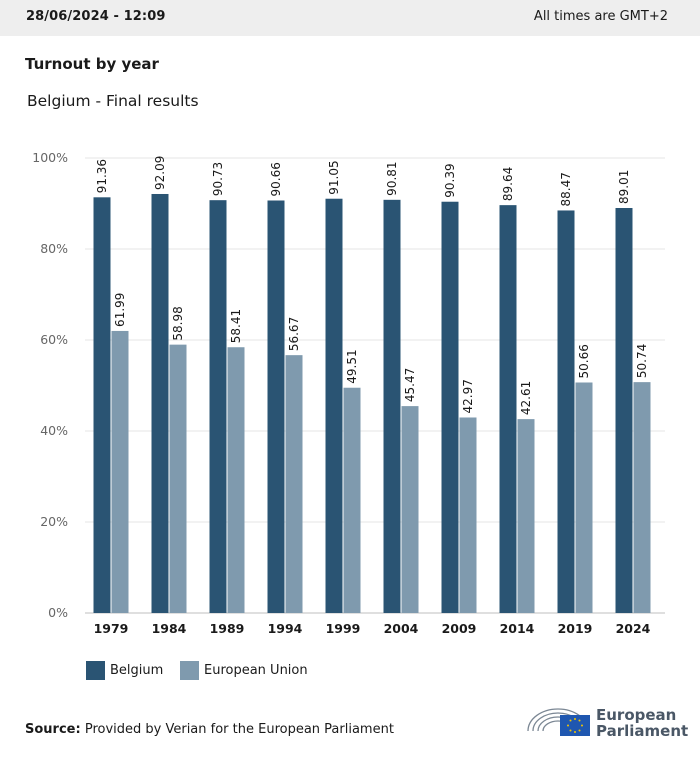  I want to click on x-tick-label: 1989, so click(227, 628).